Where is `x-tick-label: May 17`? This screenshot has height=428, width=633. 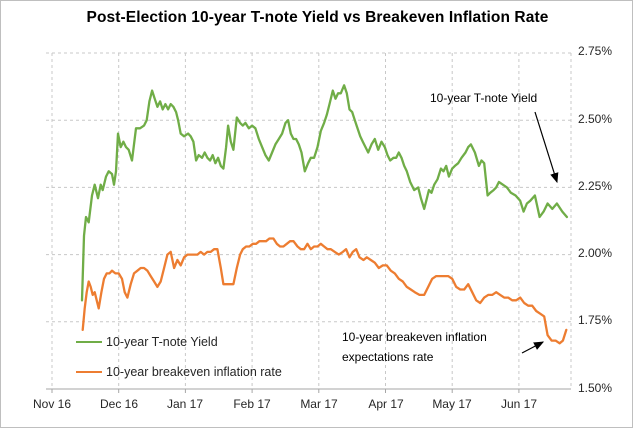
x-tick-label: May 17 is located at coordinates (452, 404).